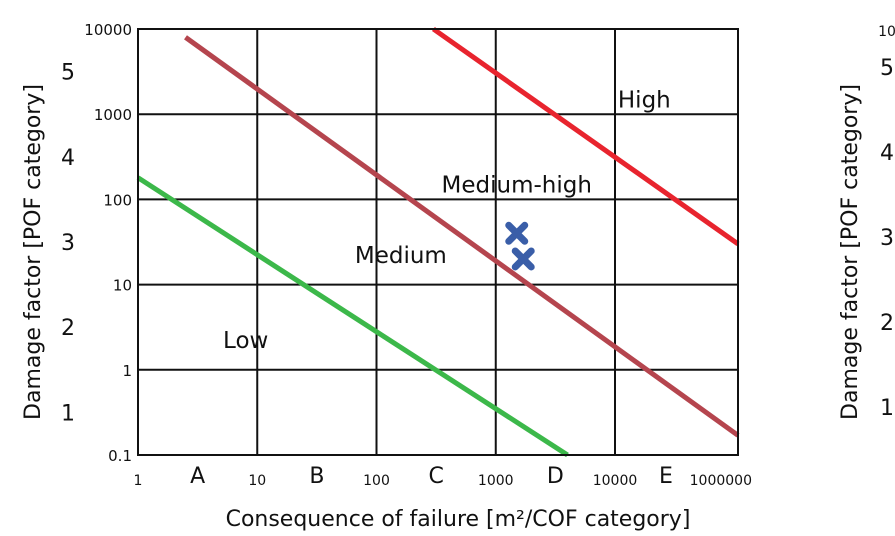  I want to click on x-tick-label: 100, so click(376, 481).